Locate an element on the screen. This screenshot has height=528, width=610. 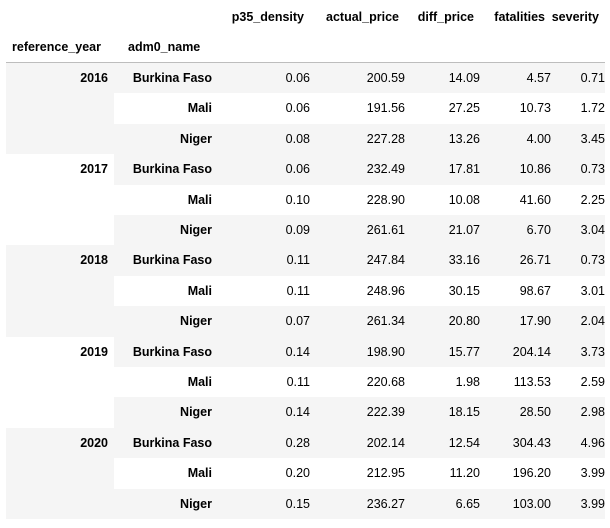
cell-diff-price: 27.25 is located at coordinates (464, 108).